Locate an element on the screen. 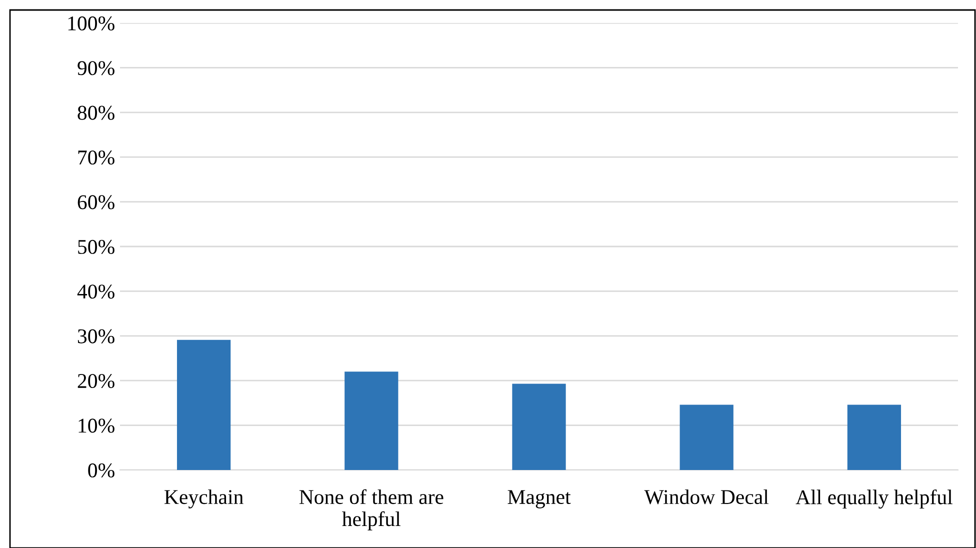  y-tick-label: 60% is located at coordinates (96, 202).